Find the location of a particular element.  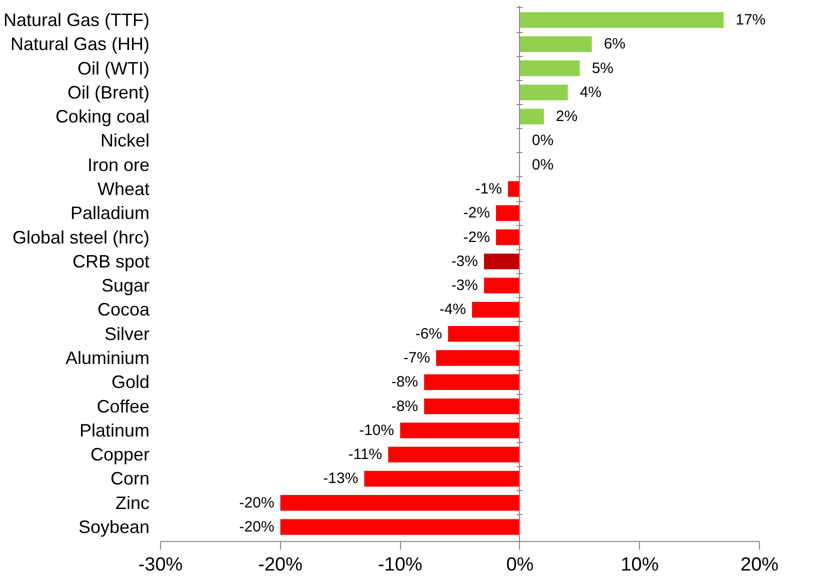

y-tick-label: Sugar is located at coordinates (125, 286).